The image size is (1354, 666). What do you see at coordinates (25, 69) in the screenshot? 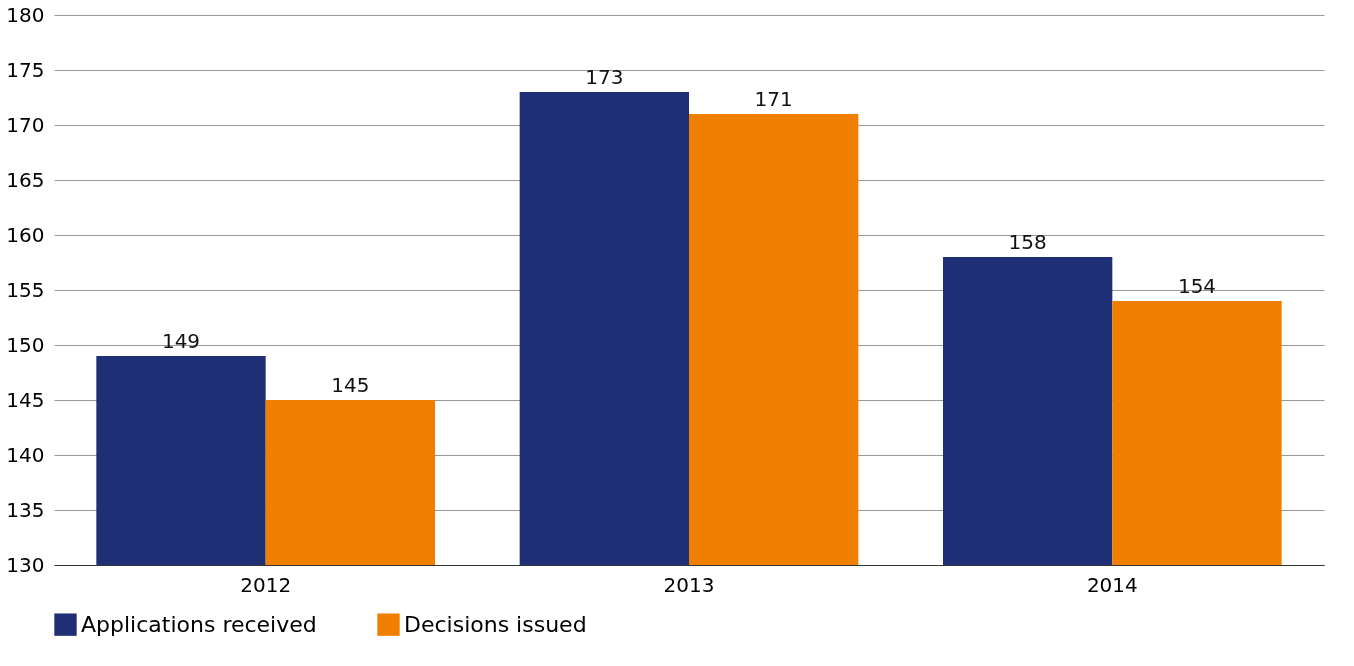
I see `y-tick-label: 175` at bounding box center [25, 69].